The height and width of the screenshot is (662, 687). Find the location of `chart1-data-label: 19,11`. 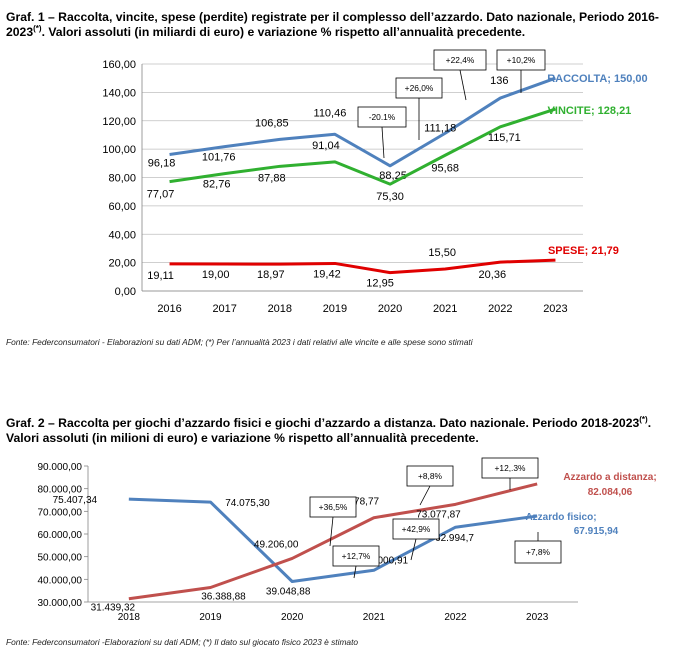

chart1-data-label: 19,11 is located at coordinates (160, 276).